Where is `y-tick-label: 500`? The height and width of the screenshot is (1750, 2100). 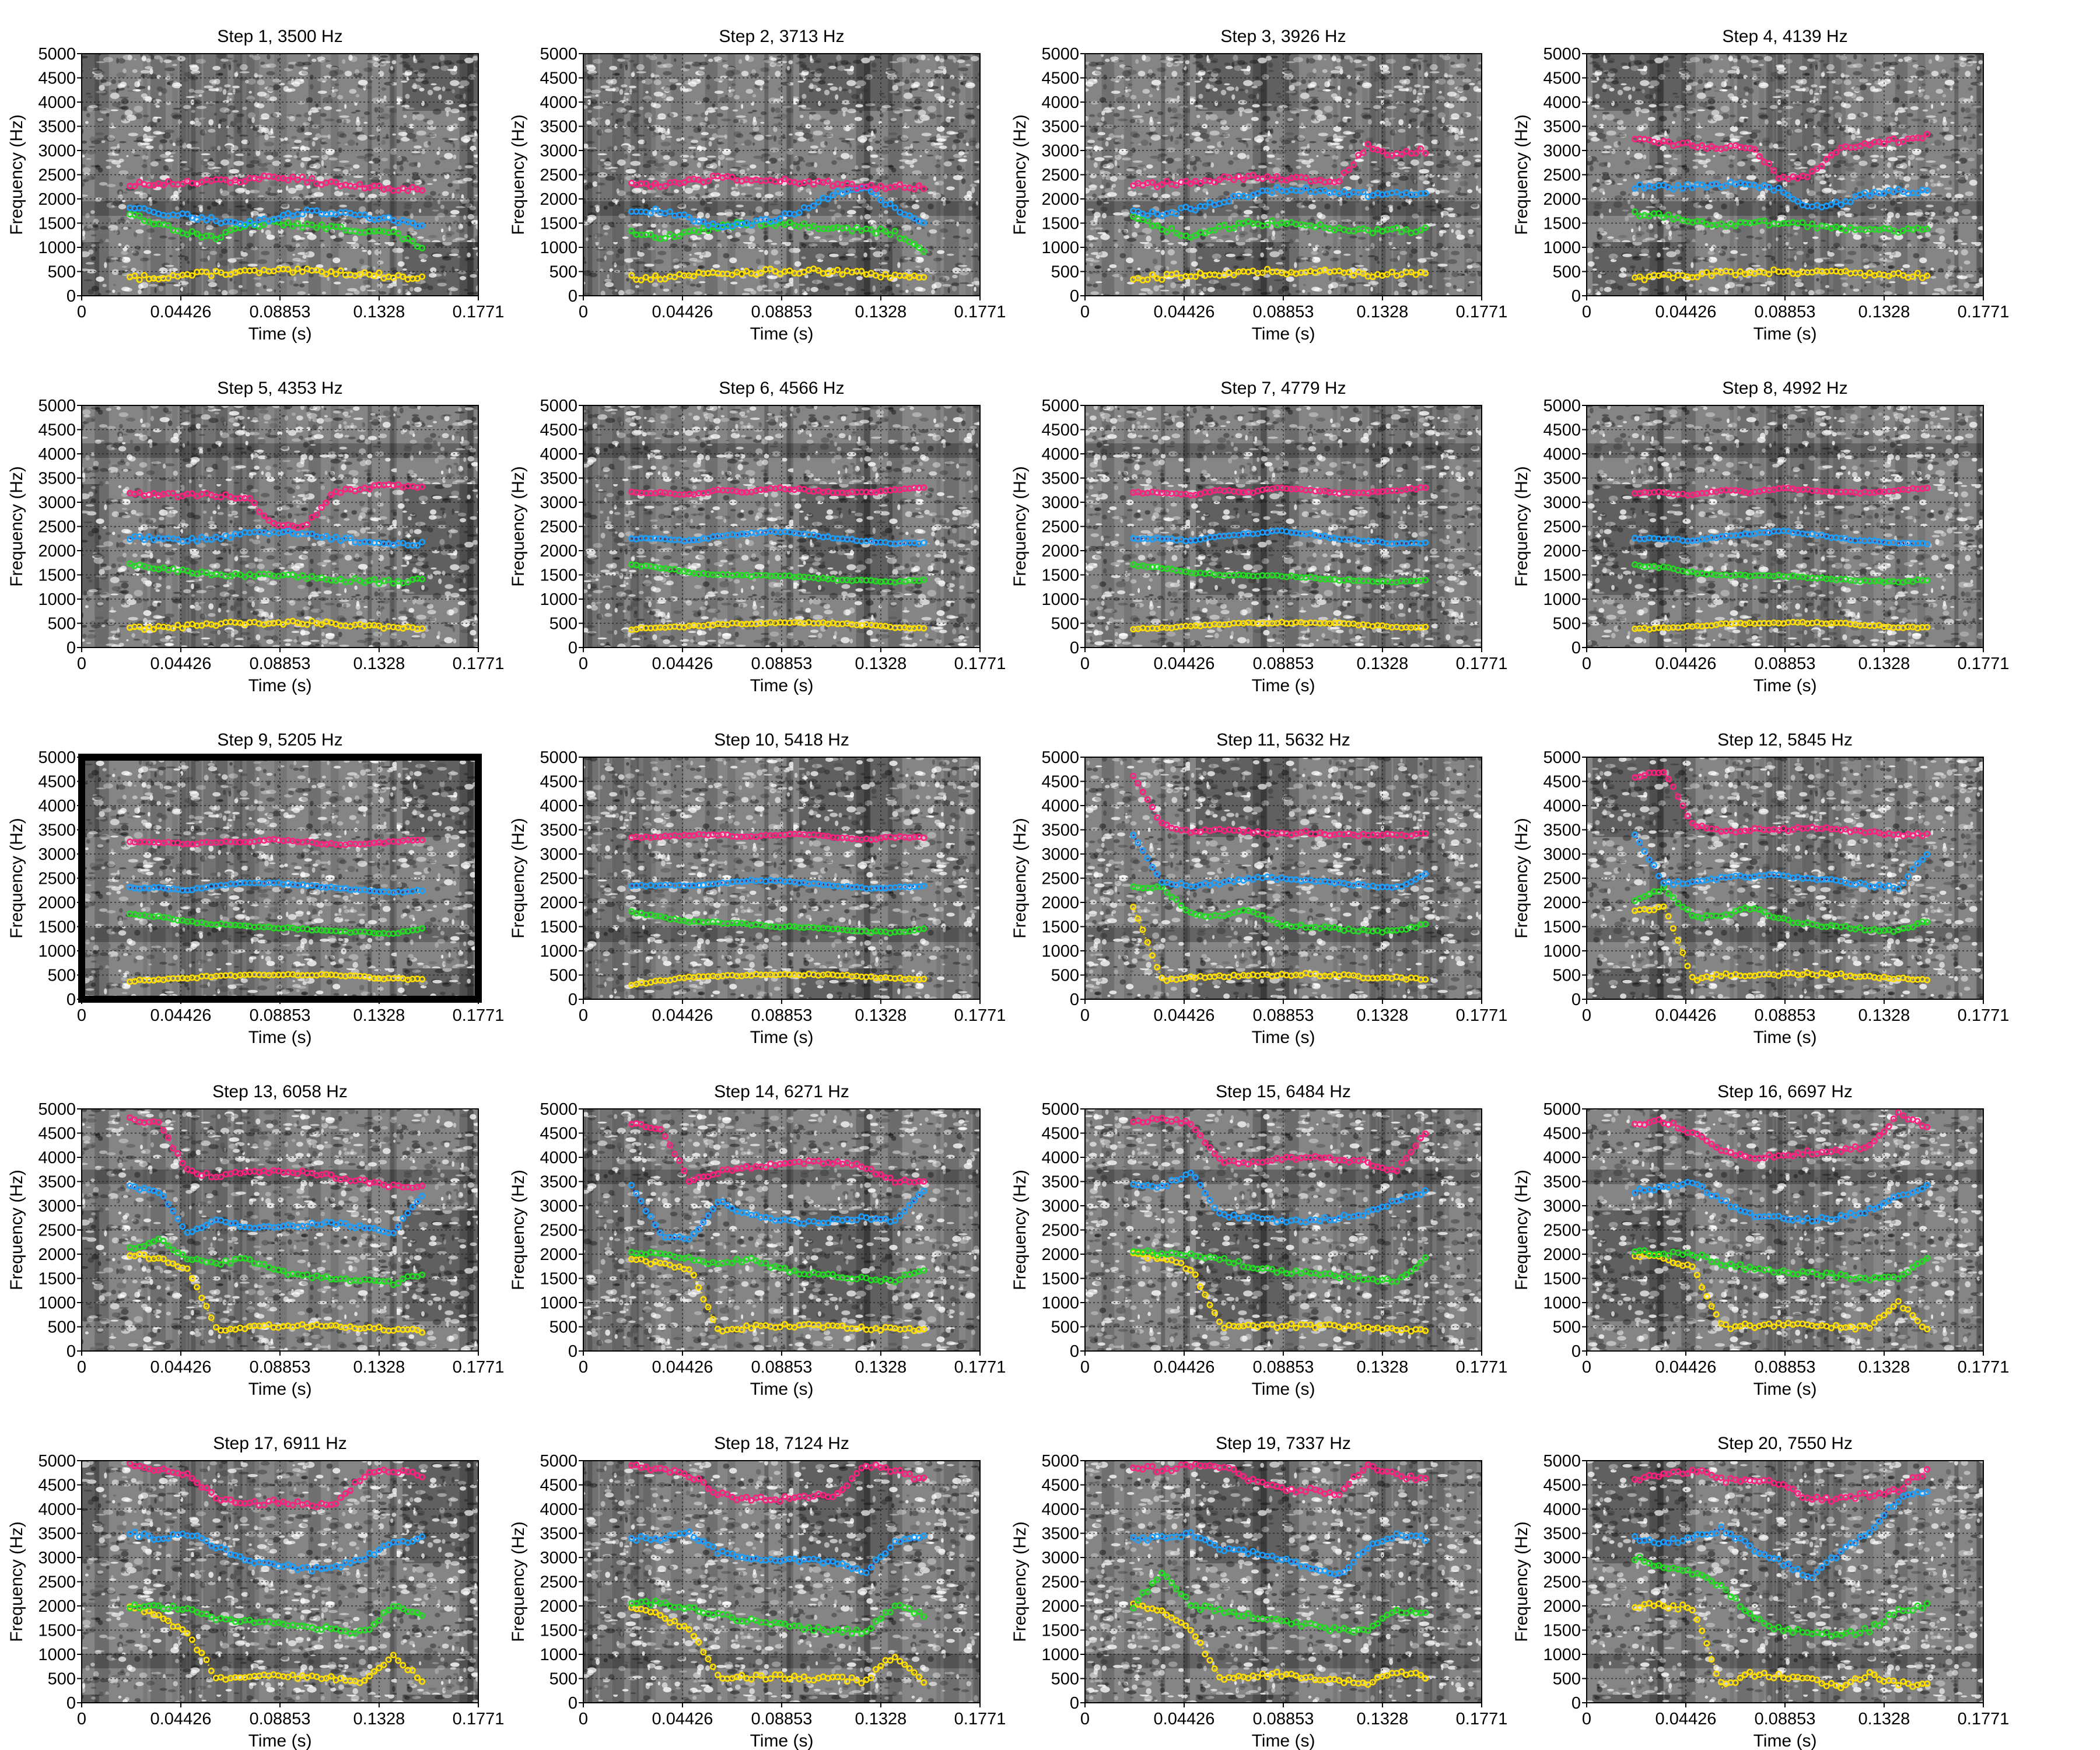 y-tick-label: 500 is located at coordinates (62, 1328).